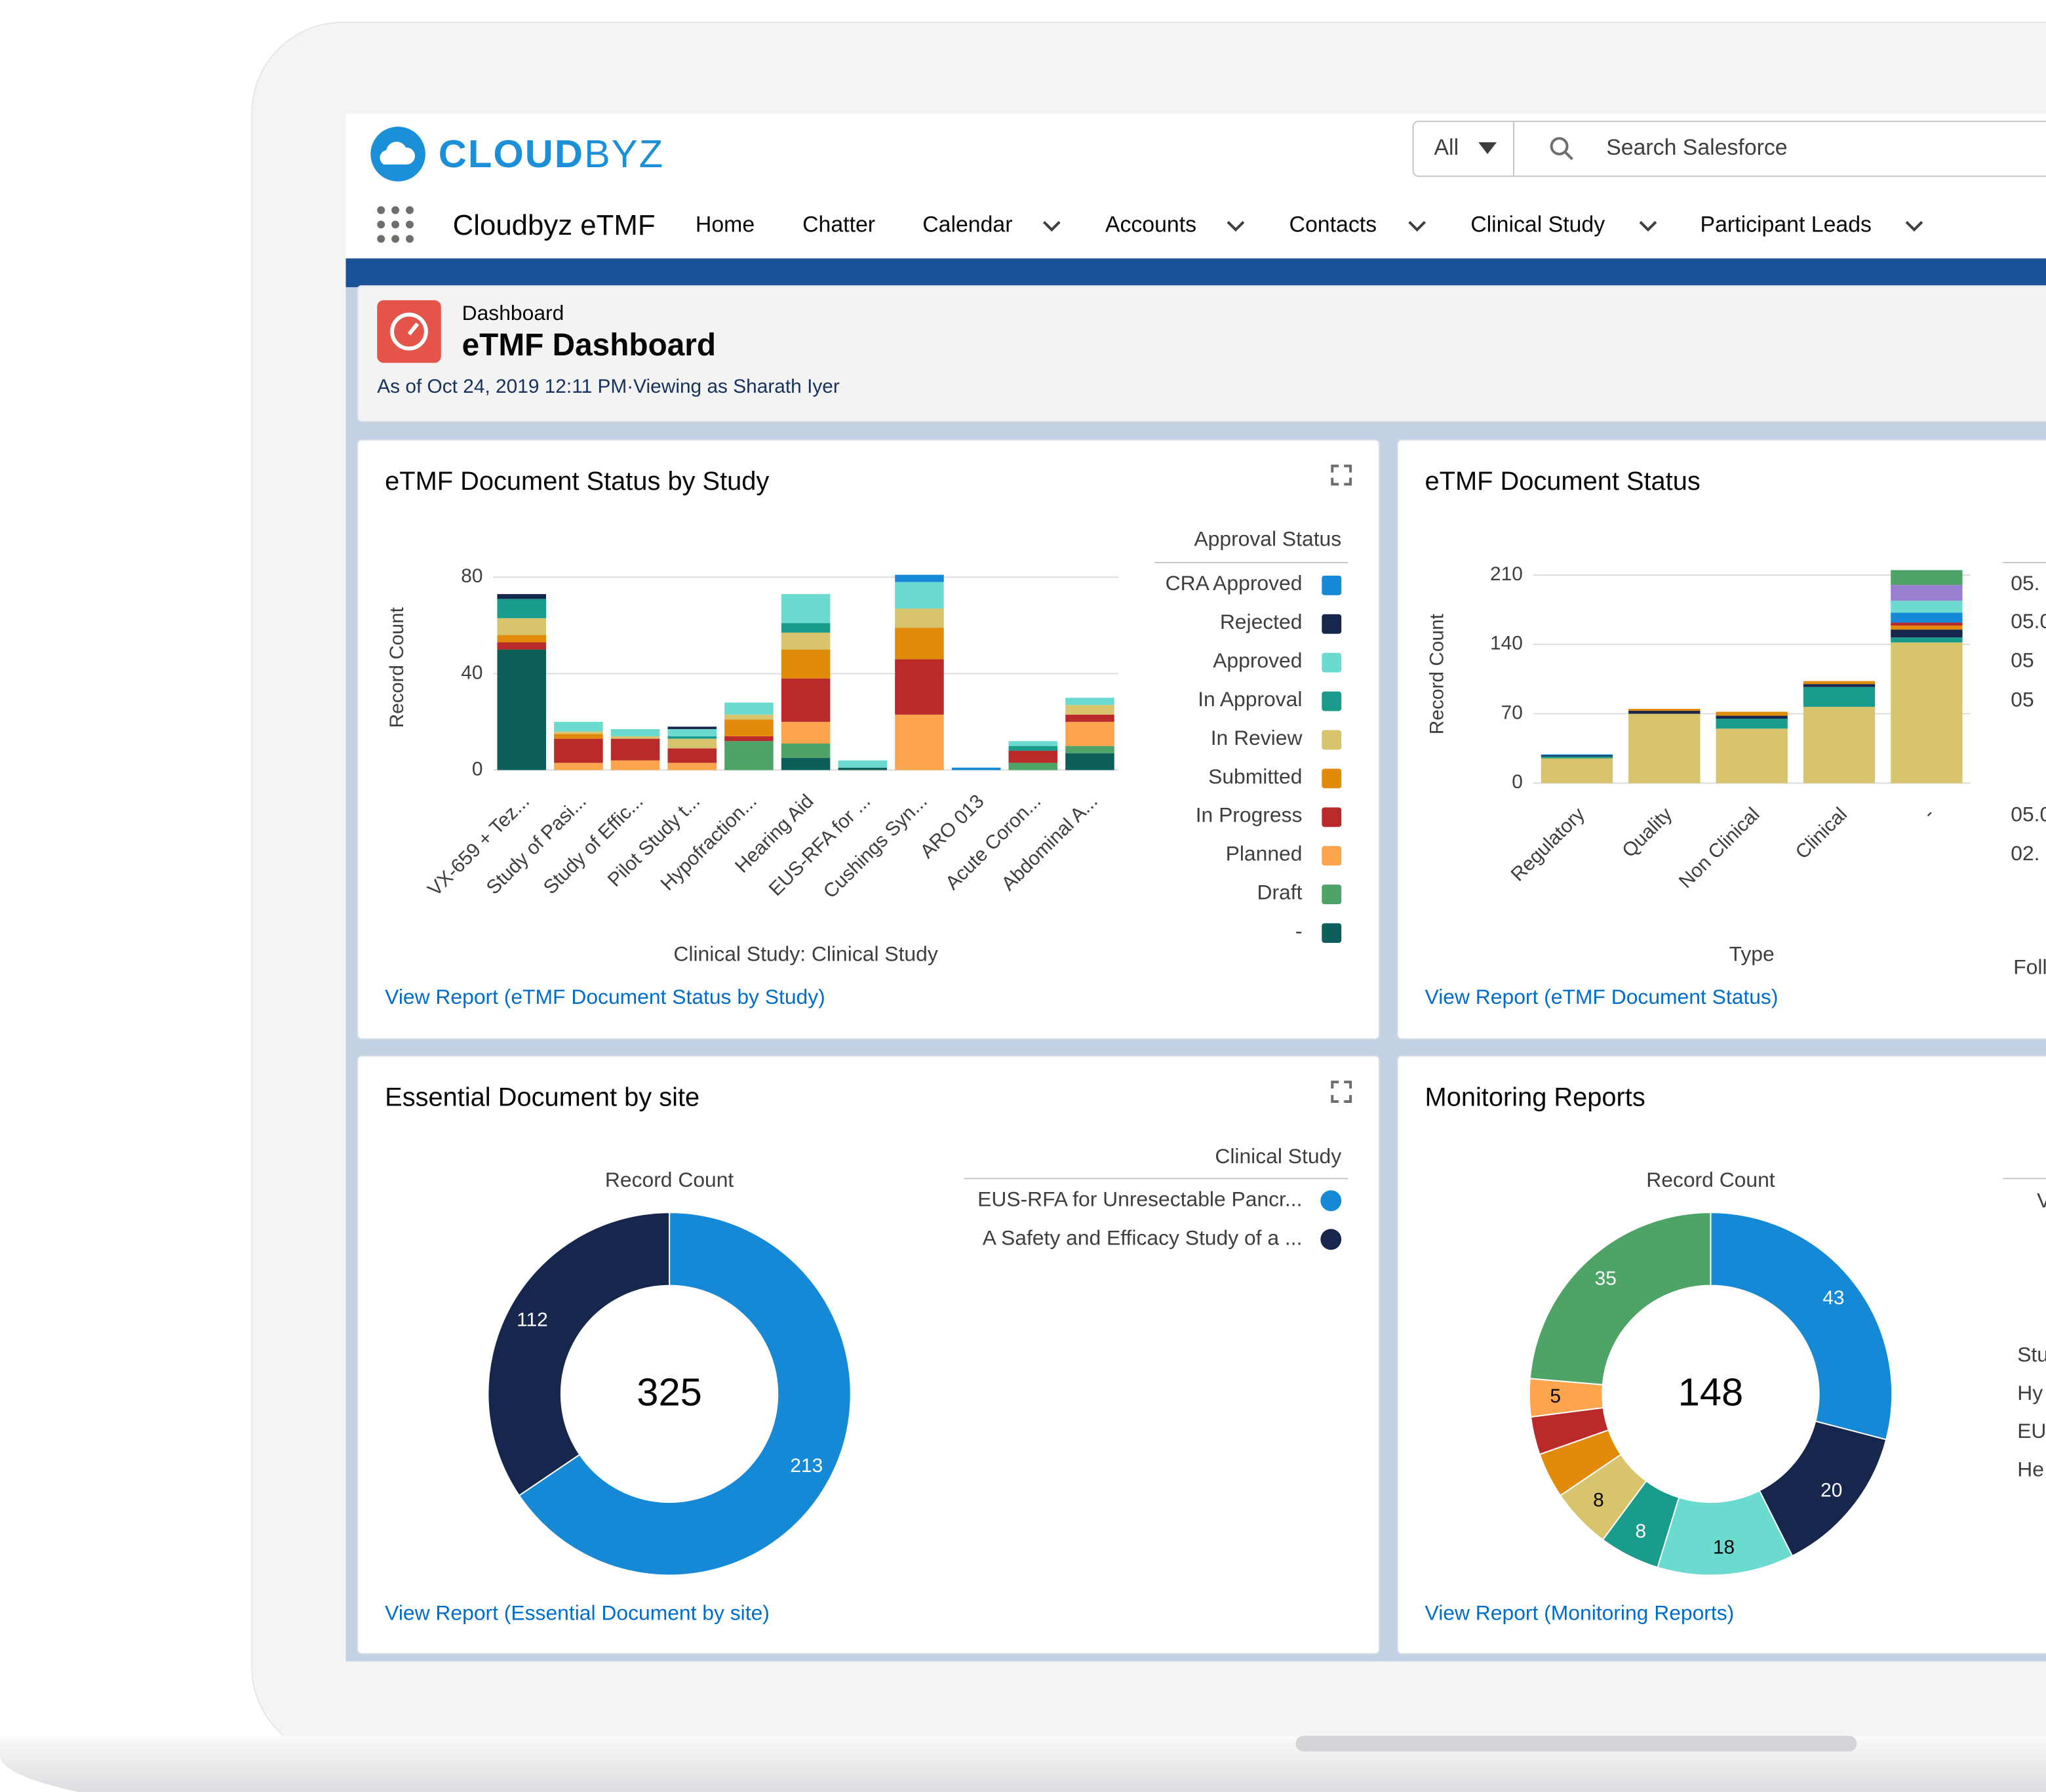 The image size is (2046, 1792). What do you see at coordinates (2025, 583) in the screenshot?
I see `legend-label: 05.` at bounding box center [2025, 583].